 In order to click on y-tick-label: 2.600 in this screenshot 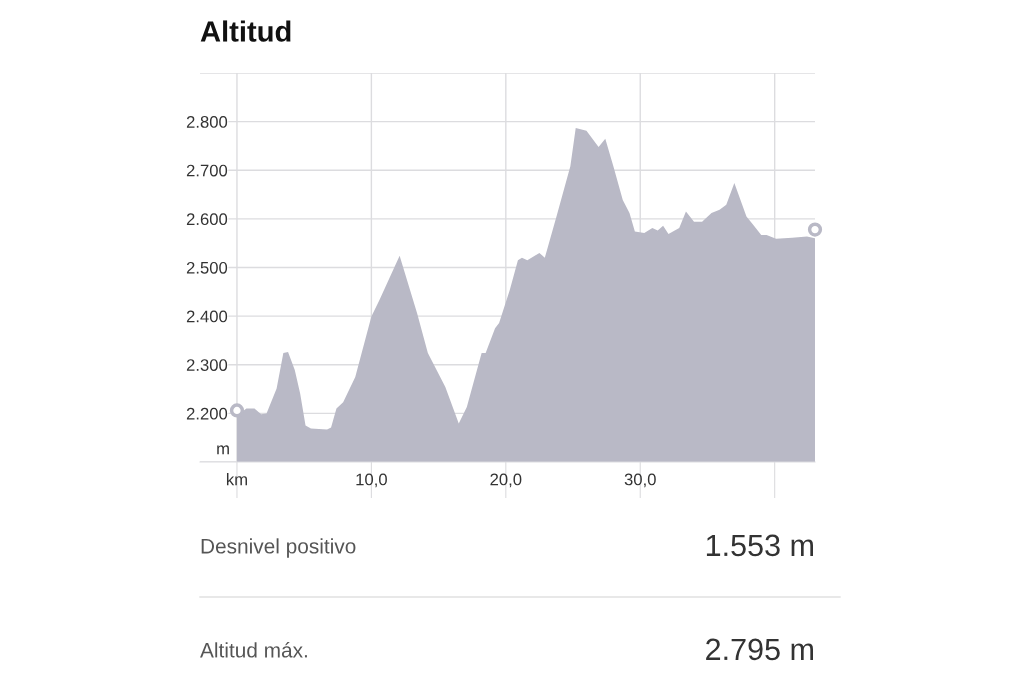, I will do `click(207, 219)`.